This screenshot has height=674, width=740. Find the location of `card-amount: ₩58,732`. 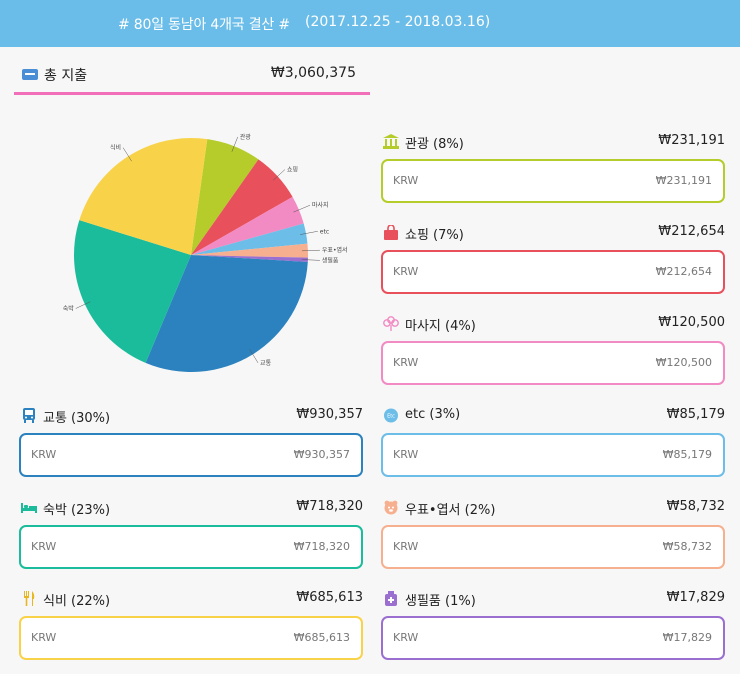

card-amount: ₩58,732 is located at coordinates (695, 506).